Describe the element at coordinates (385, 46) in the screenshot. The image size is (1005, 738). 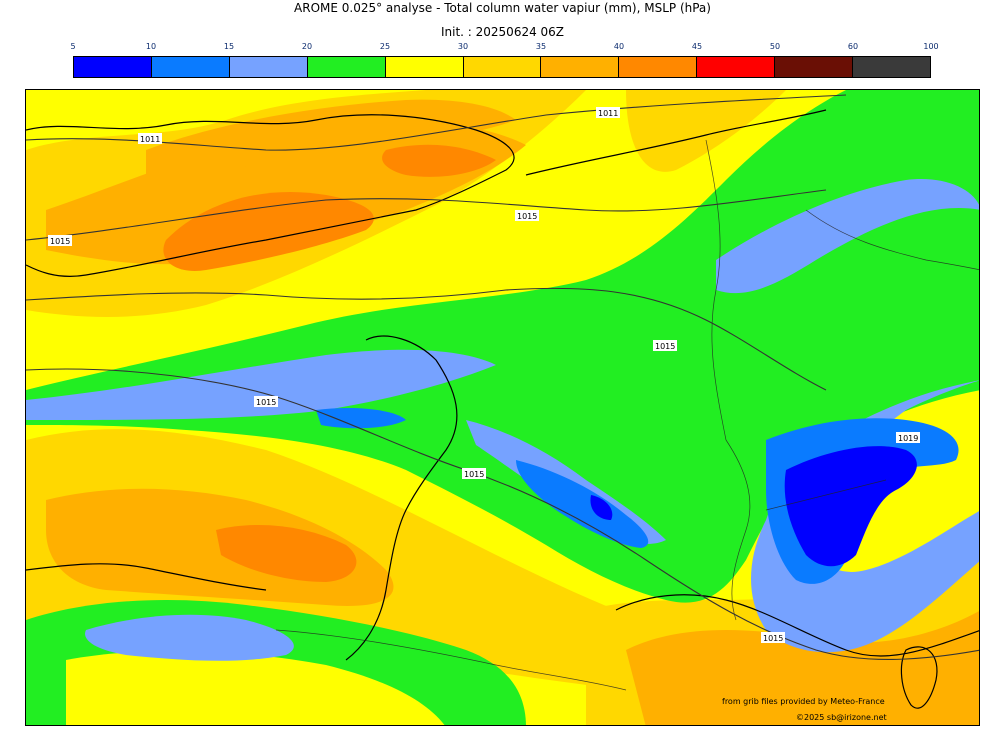
I see `colorbar-tick-label: 25` at that location.